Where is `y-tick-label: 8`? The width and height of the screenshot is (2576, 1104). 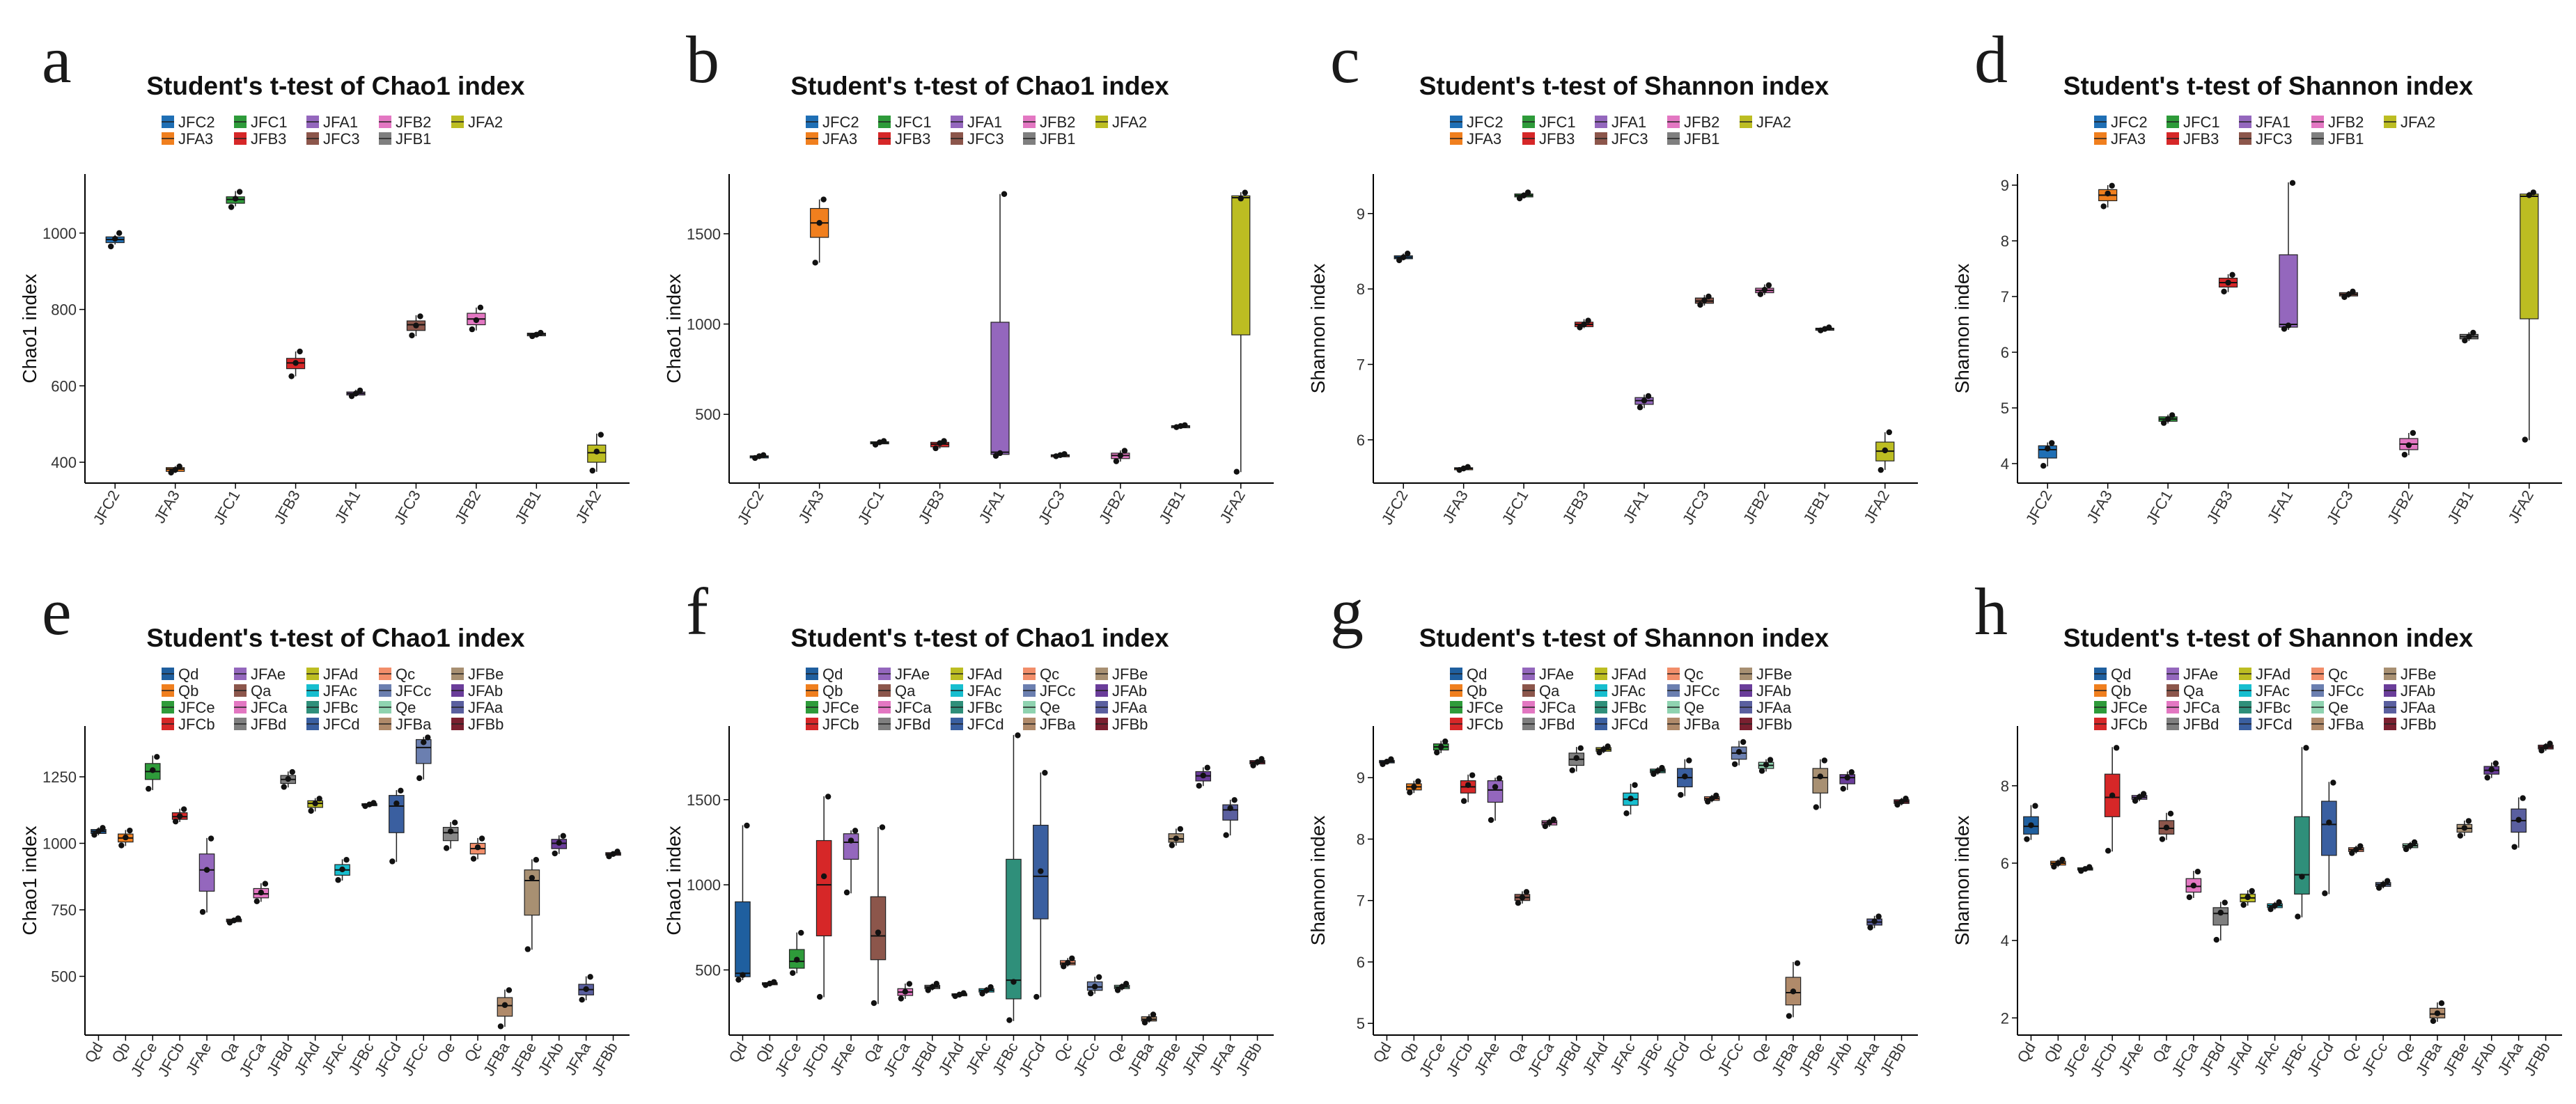 y-tick-label: 8 is located at coordinates (2005, 241).